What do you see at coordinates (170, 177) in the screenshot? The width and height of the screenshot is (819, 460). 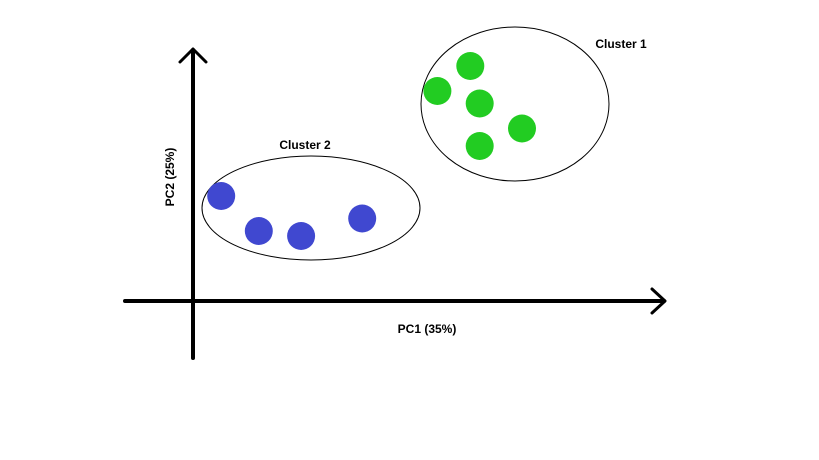 I see `y-axis-label: PC2 (25%)` at bounding box center [170, 177].